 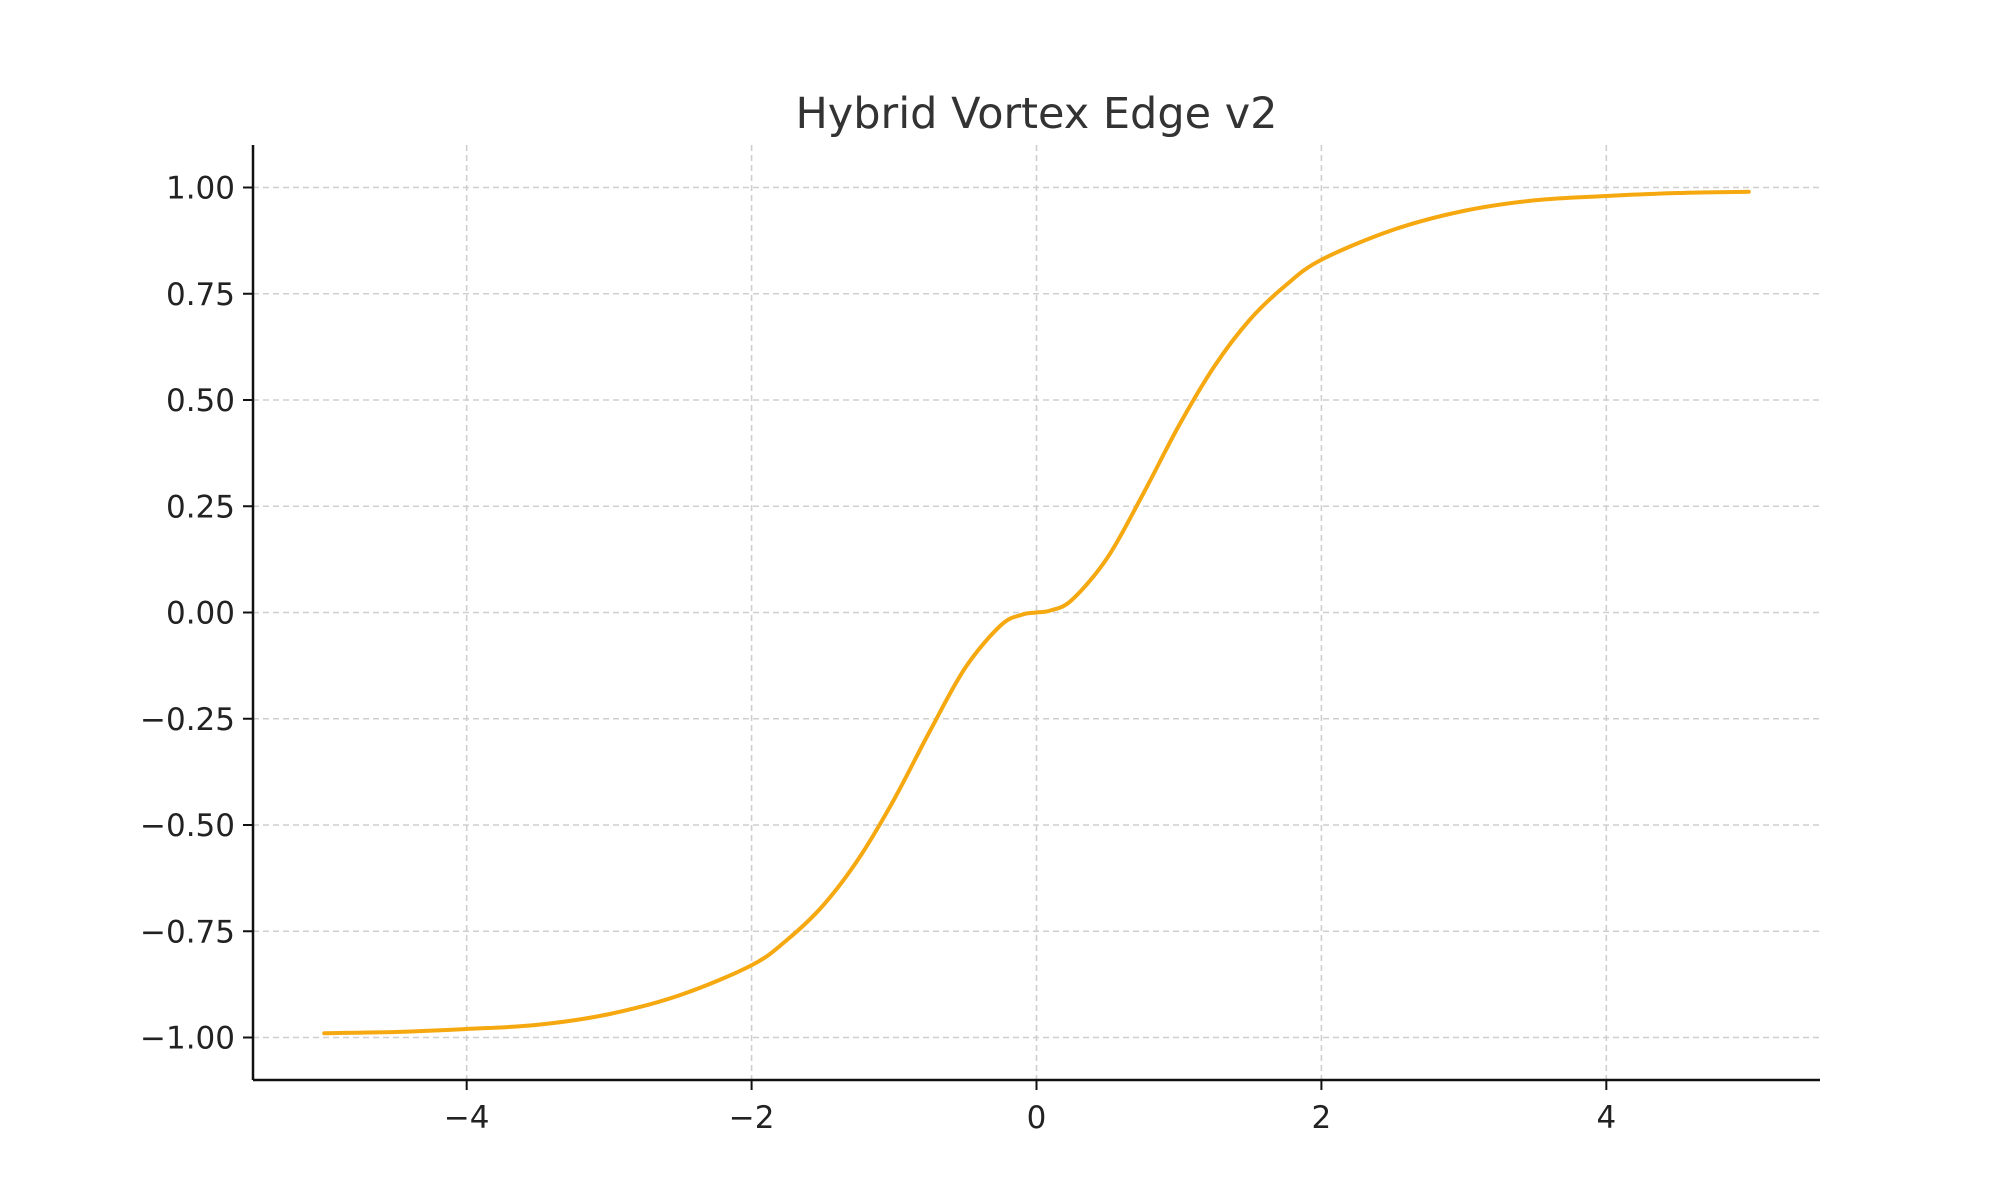 I want to click on y-tick-label: 0.50, so click(x=200, y=401).